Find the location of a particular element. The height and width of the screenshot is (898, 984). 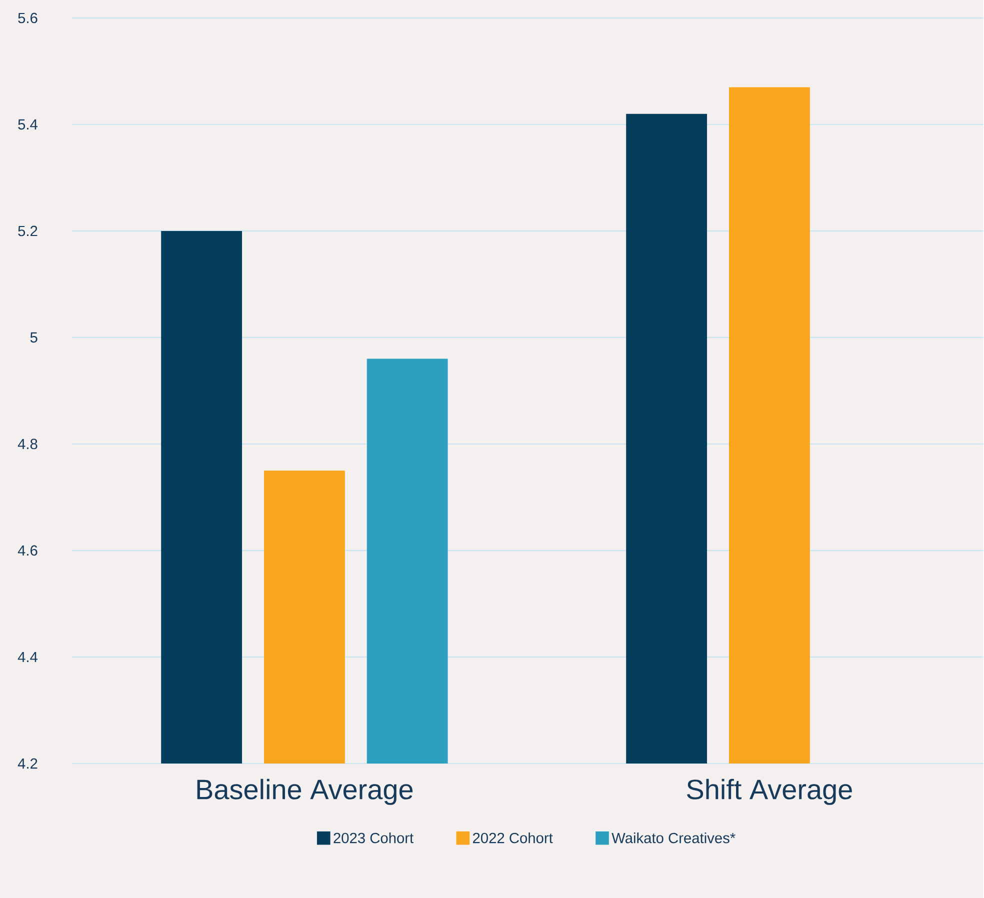

x-tick-label: Baseline Average is located at coordinates (305, 791).